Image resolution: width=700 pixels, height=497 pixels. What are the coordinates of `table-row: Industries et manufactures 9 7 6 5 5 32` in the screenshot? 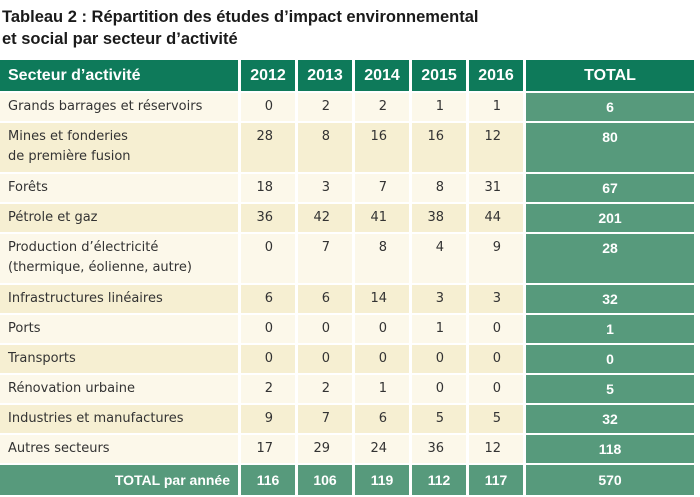 It's located at (347, 419).